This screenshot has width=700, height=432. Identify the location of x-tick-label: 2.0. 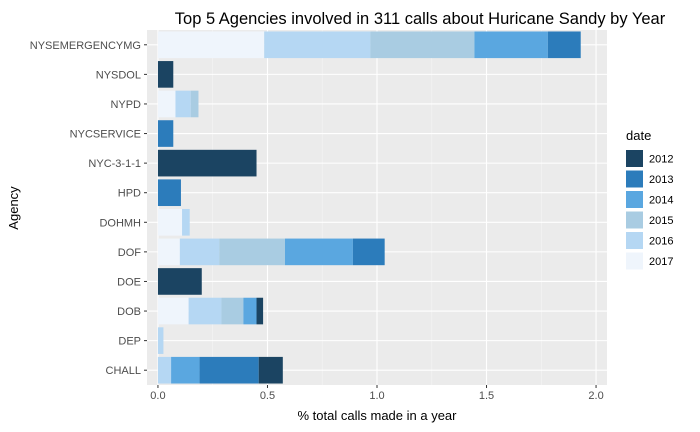
(595, 396).